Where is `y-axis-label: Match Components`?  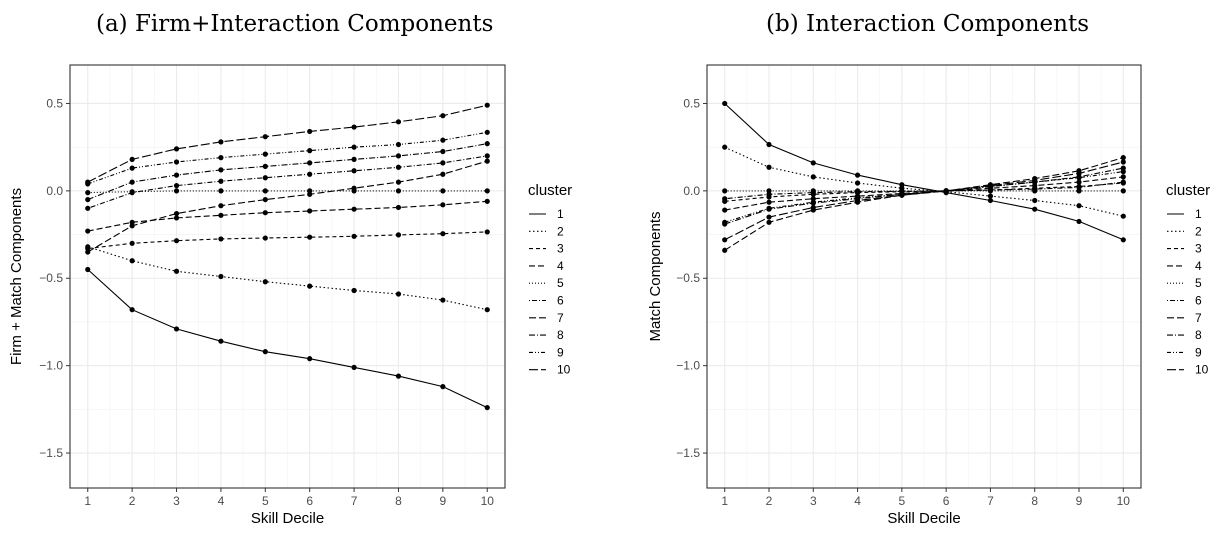
y-axis-label: Match Components is located at coordinates (655, 276).